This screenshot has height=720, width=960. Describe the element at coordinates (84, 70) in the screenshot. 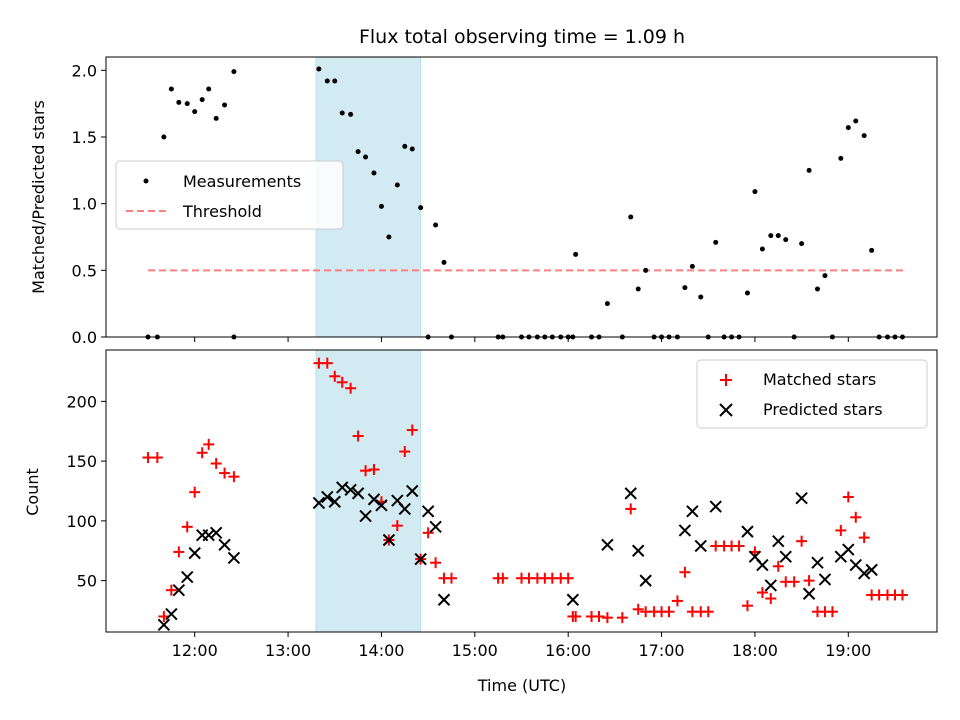

I see `y-tick-label-top: 2.0` at that location.